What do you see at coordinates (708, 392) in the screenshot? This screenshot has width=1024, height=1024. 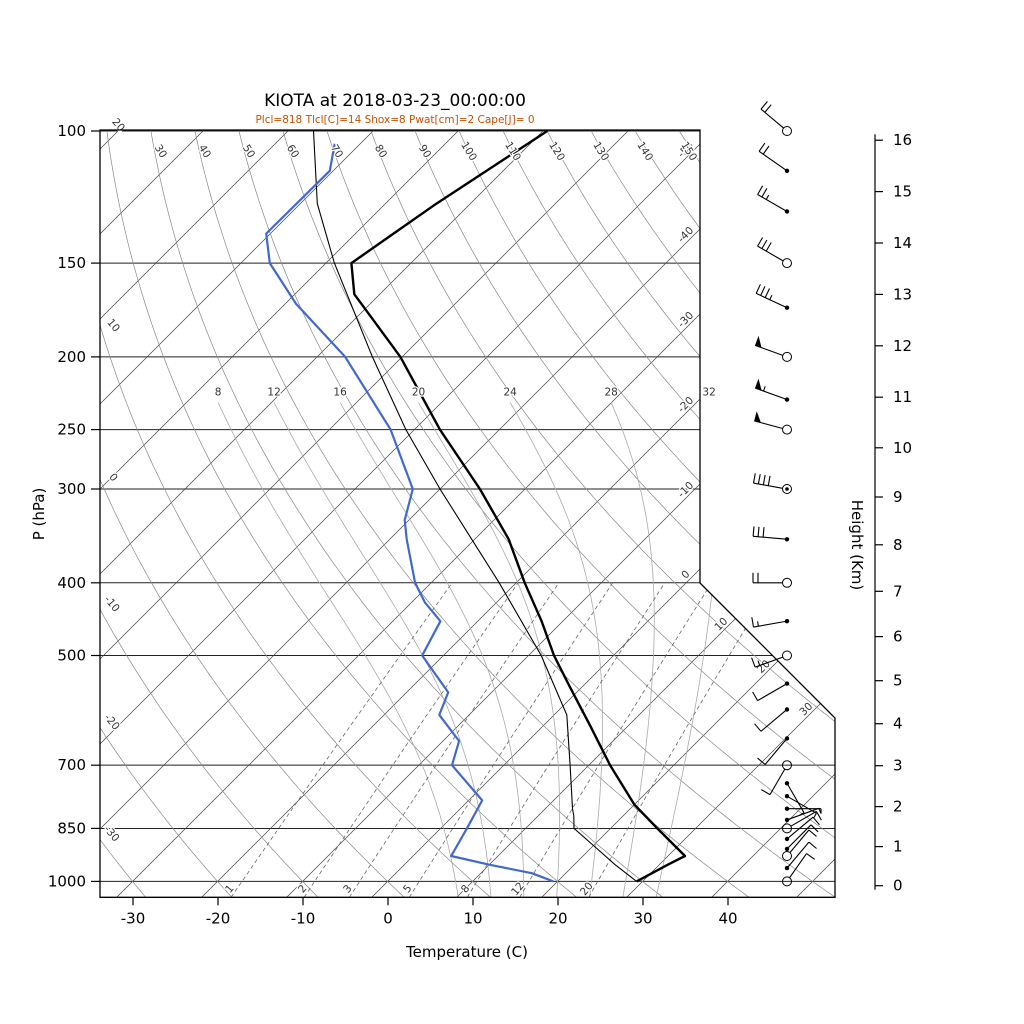 I see `svg-text: 32` at bounding box center [708, 392].